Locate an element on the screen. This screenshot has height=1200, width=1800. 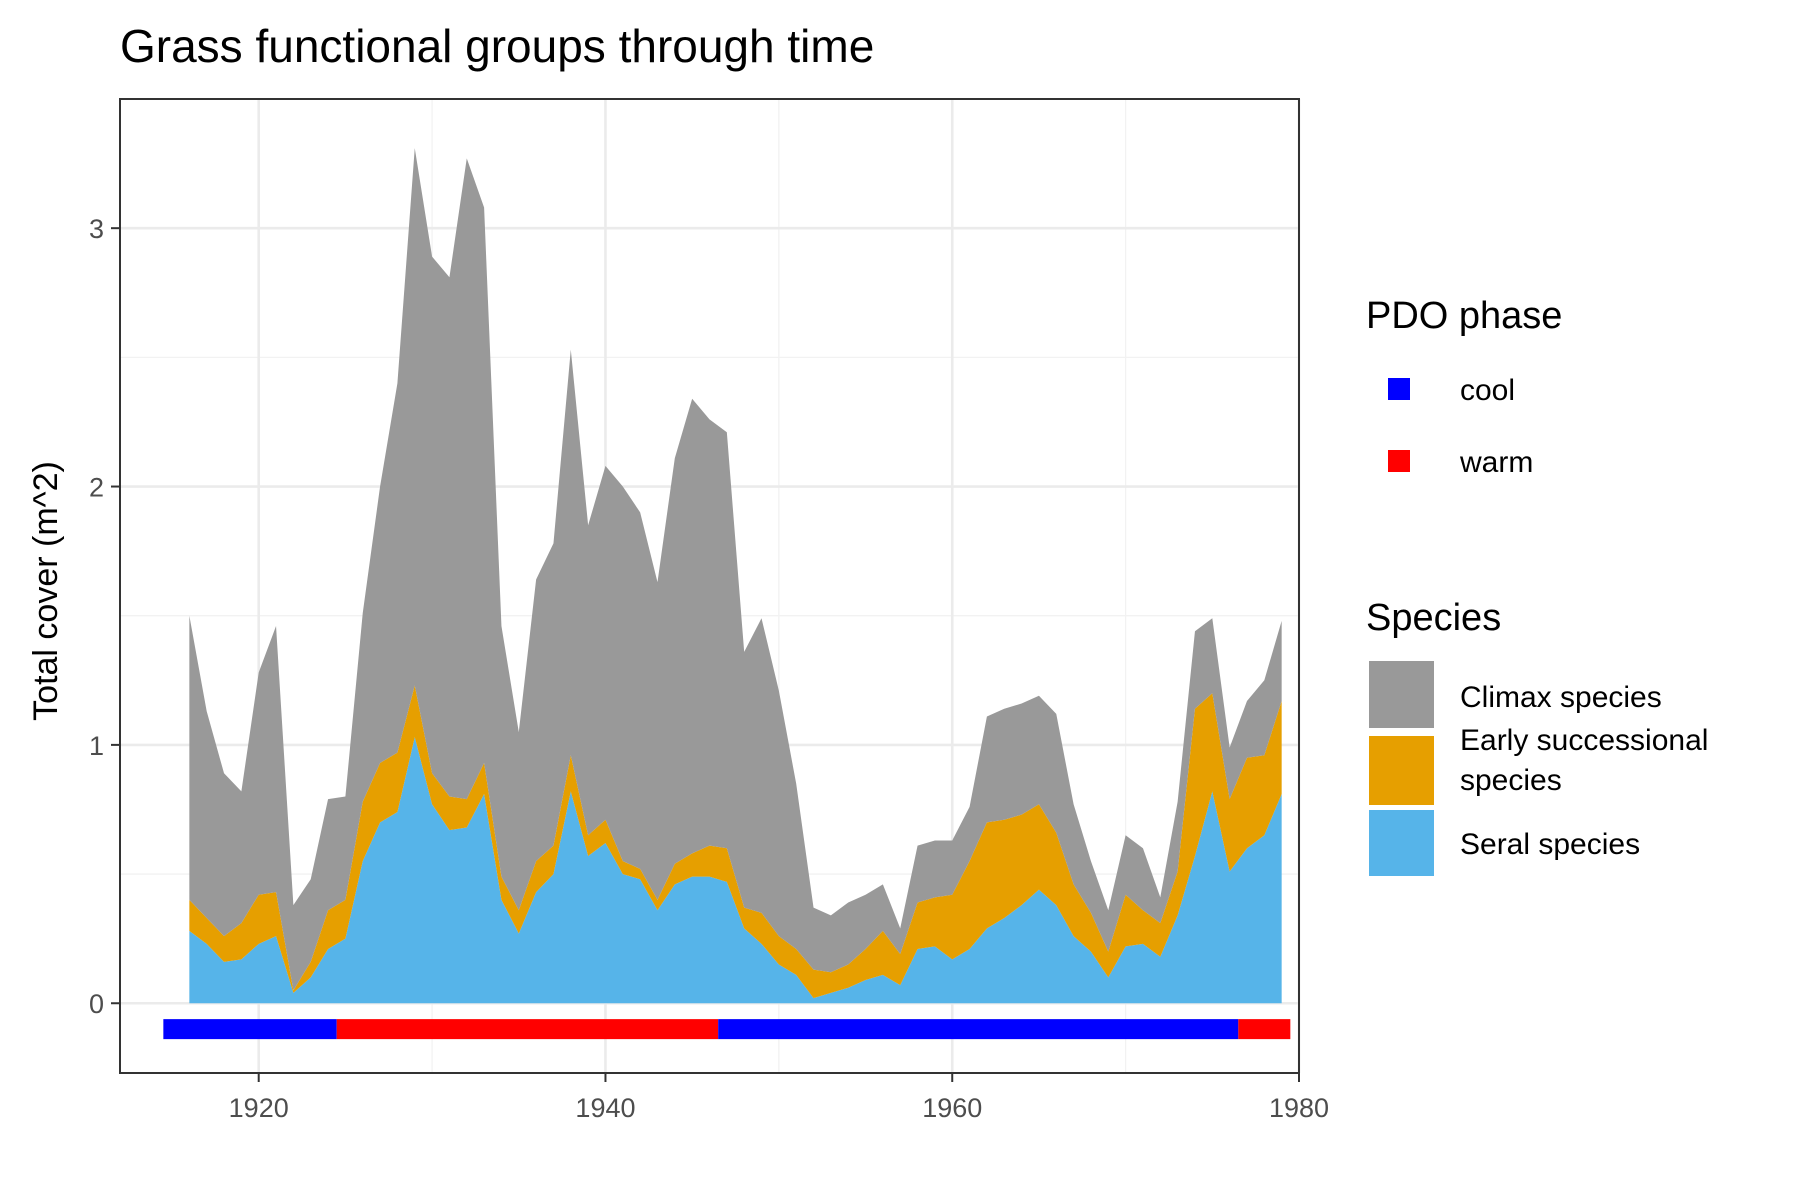
y-tick-label: 2 is located at coordinates (96, 488).